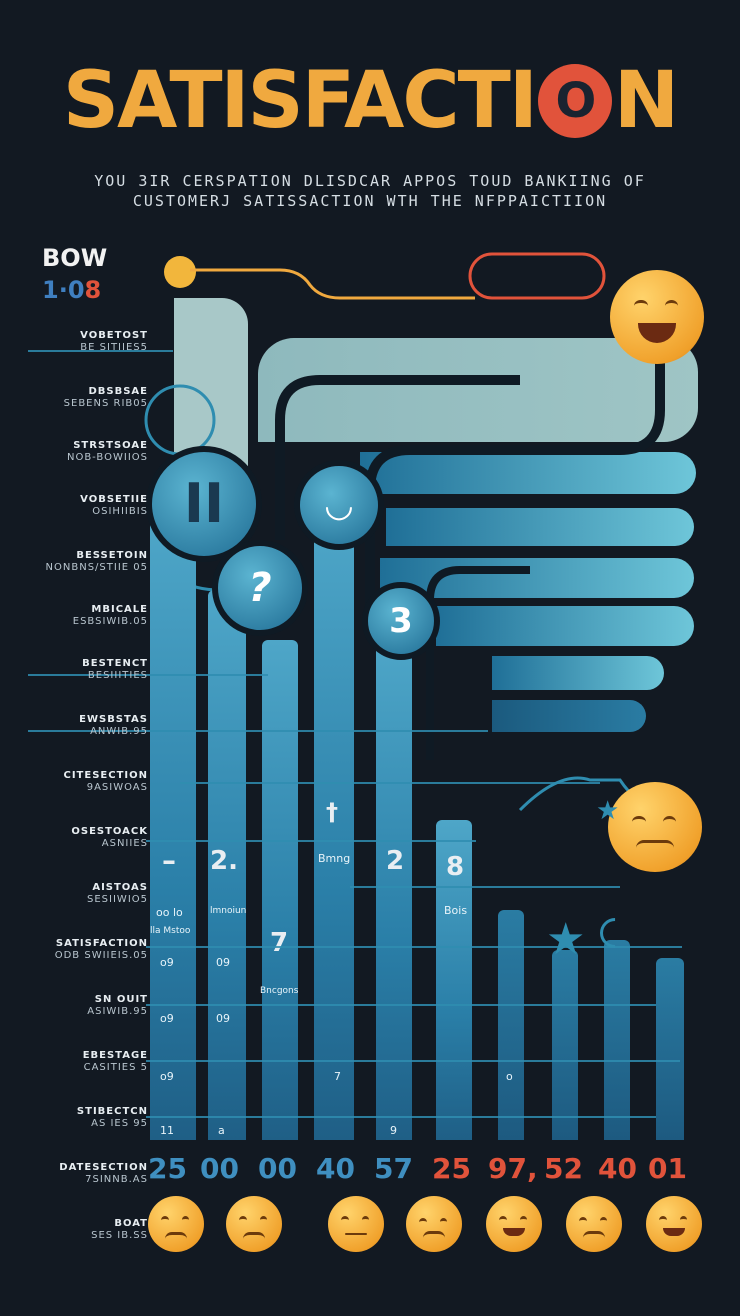 The height and width of the screenshot is (1316, 740). What do you see at coordinates (223, 962) in the screenshot?
I see `col-tick-2: 09` at bounding box center [223, 962].